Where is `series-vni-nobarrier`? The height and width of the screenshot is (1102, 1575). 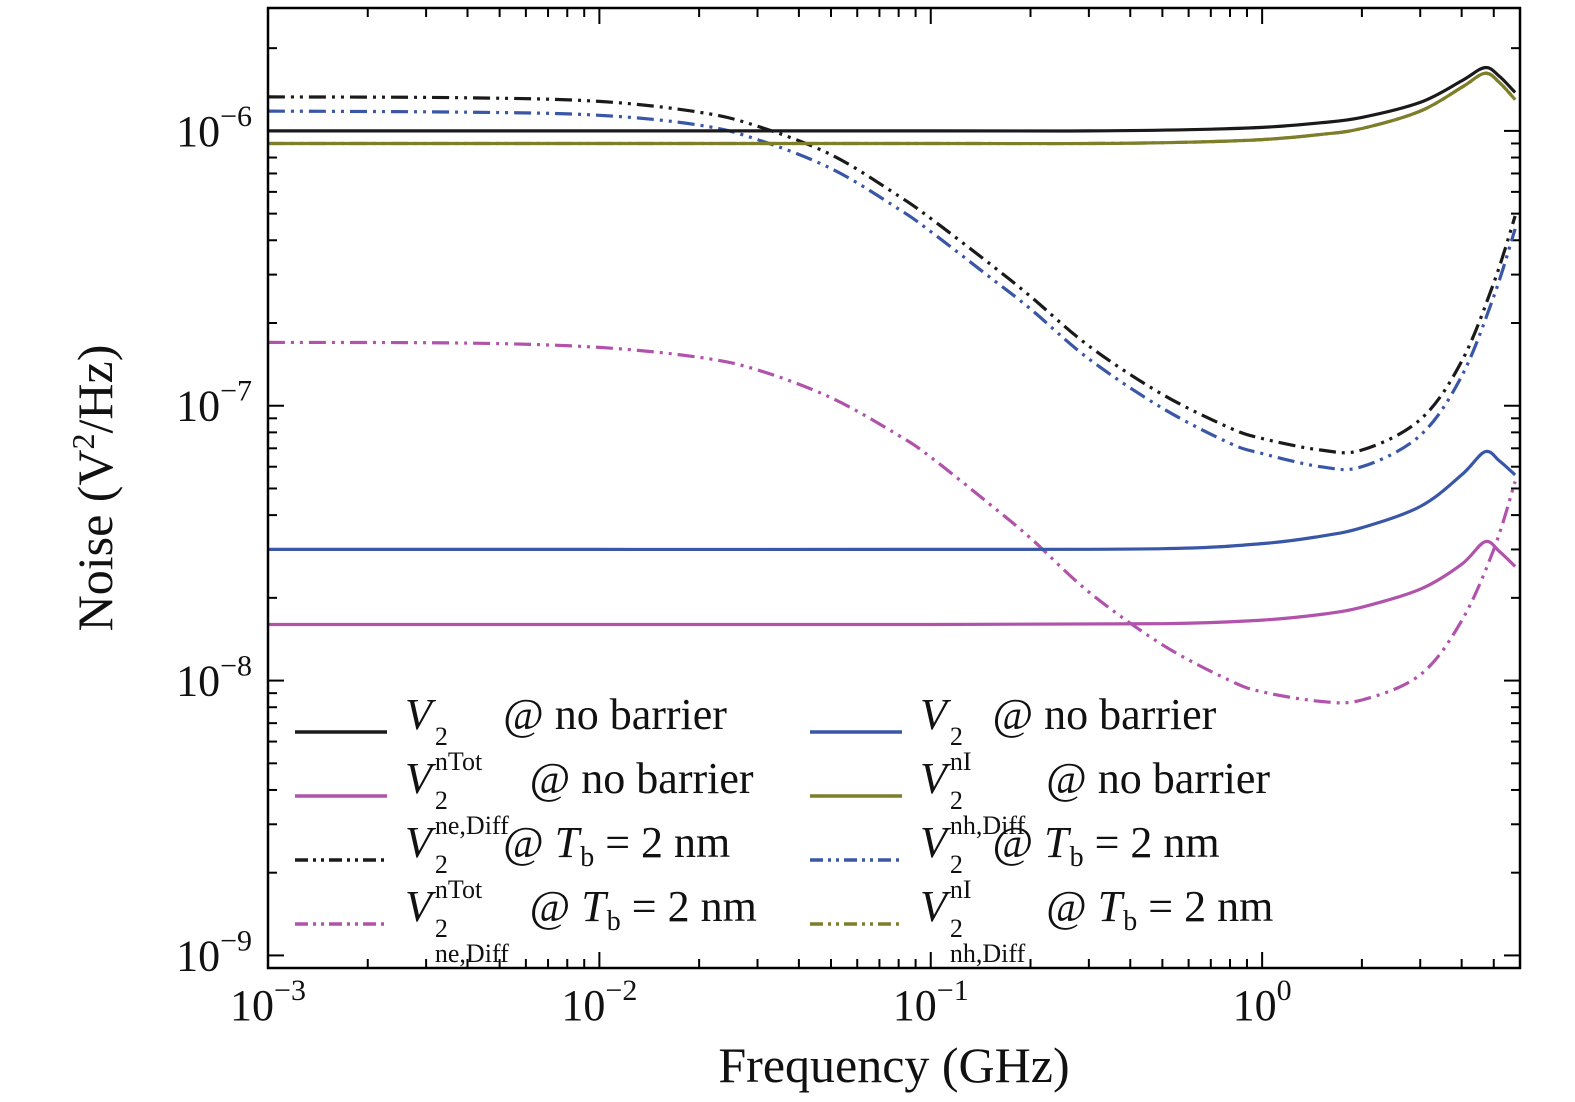
series-vni-nobarrier is located at coordinates (893, 500).